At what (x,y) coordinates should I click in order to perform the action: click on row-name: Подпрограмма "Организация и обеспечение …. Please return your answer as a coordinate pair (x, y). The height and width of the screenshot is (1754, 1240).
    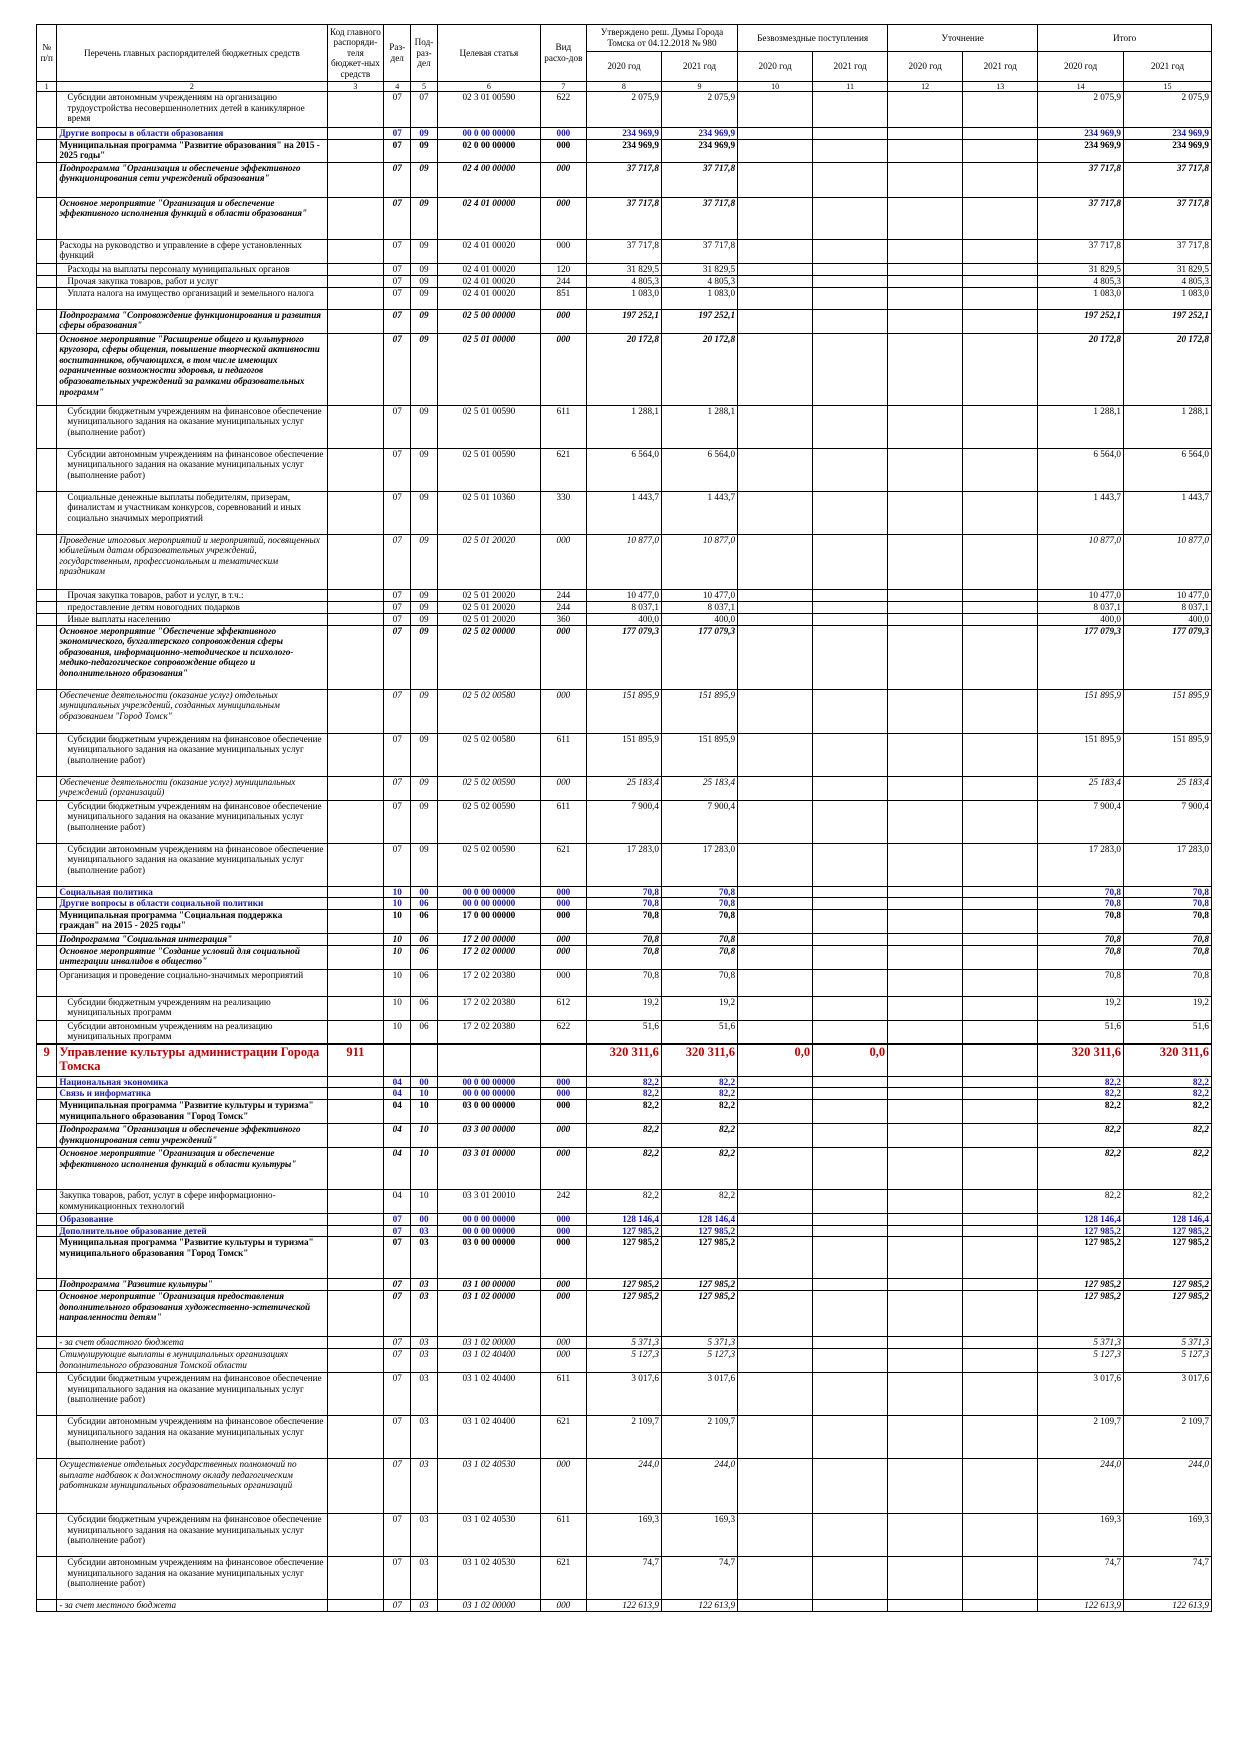
    Looking at the image, I should click on (192, 1135).